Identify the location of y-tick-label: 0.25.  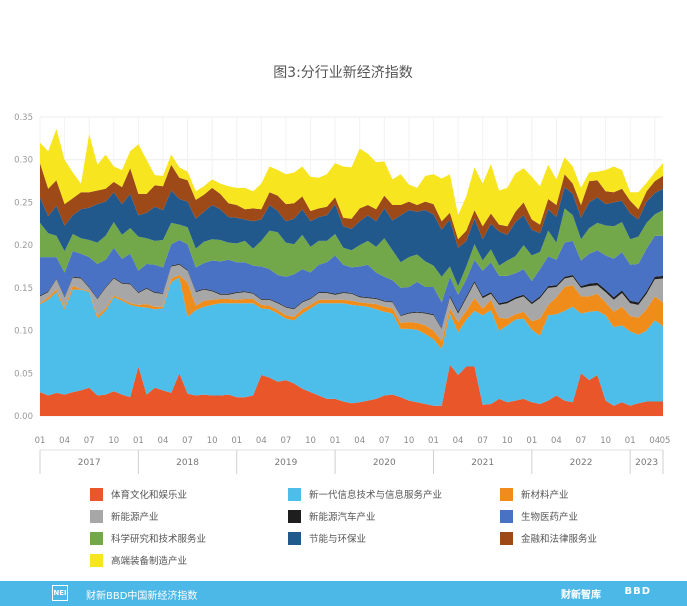
(23, 203).